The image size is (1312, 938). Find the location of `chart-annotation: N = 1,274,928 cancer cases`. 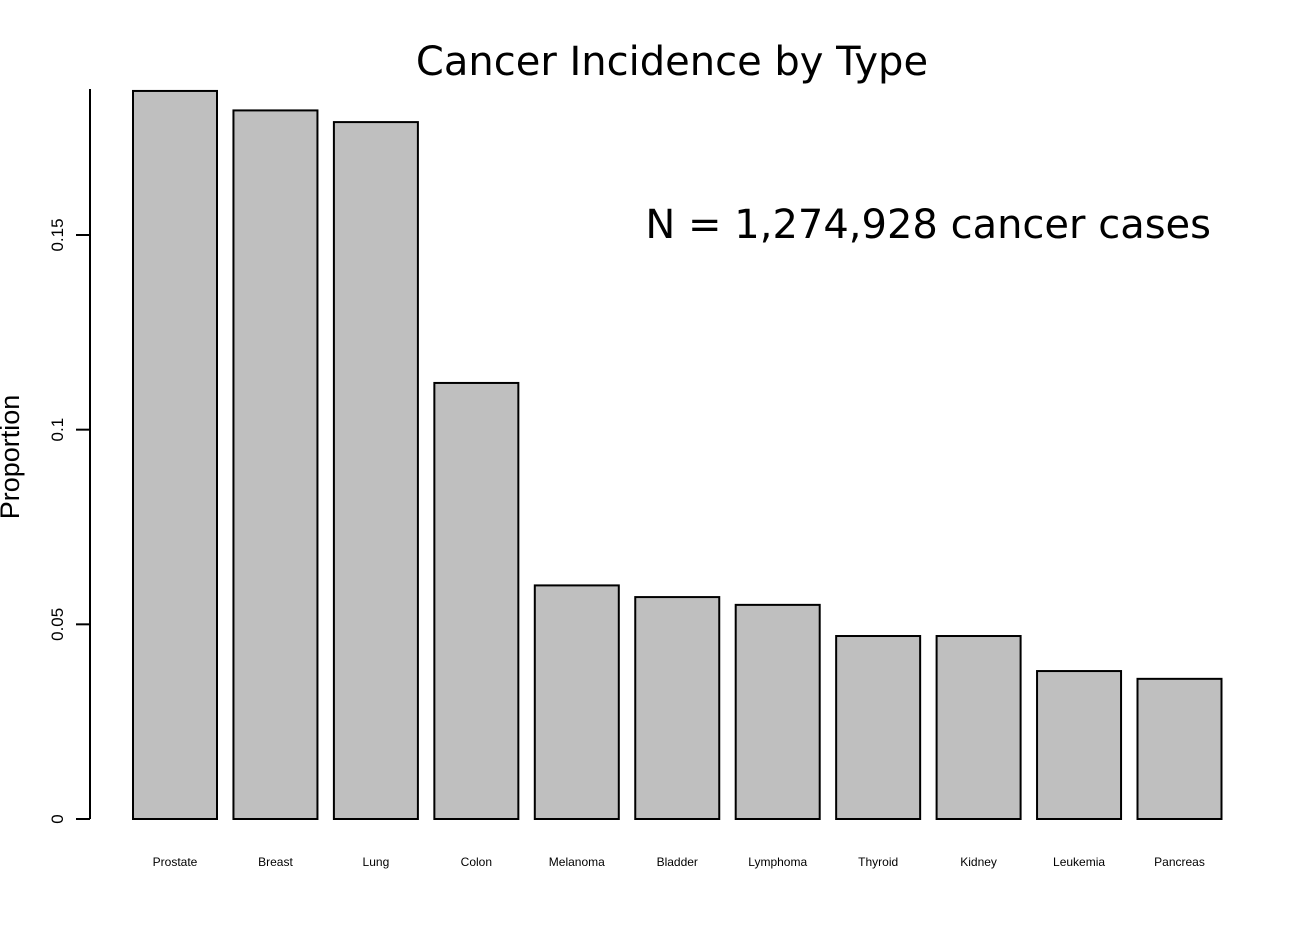

chart-annotation: N = 1,274,928 cancer cases is located at coordinates (928, 225).